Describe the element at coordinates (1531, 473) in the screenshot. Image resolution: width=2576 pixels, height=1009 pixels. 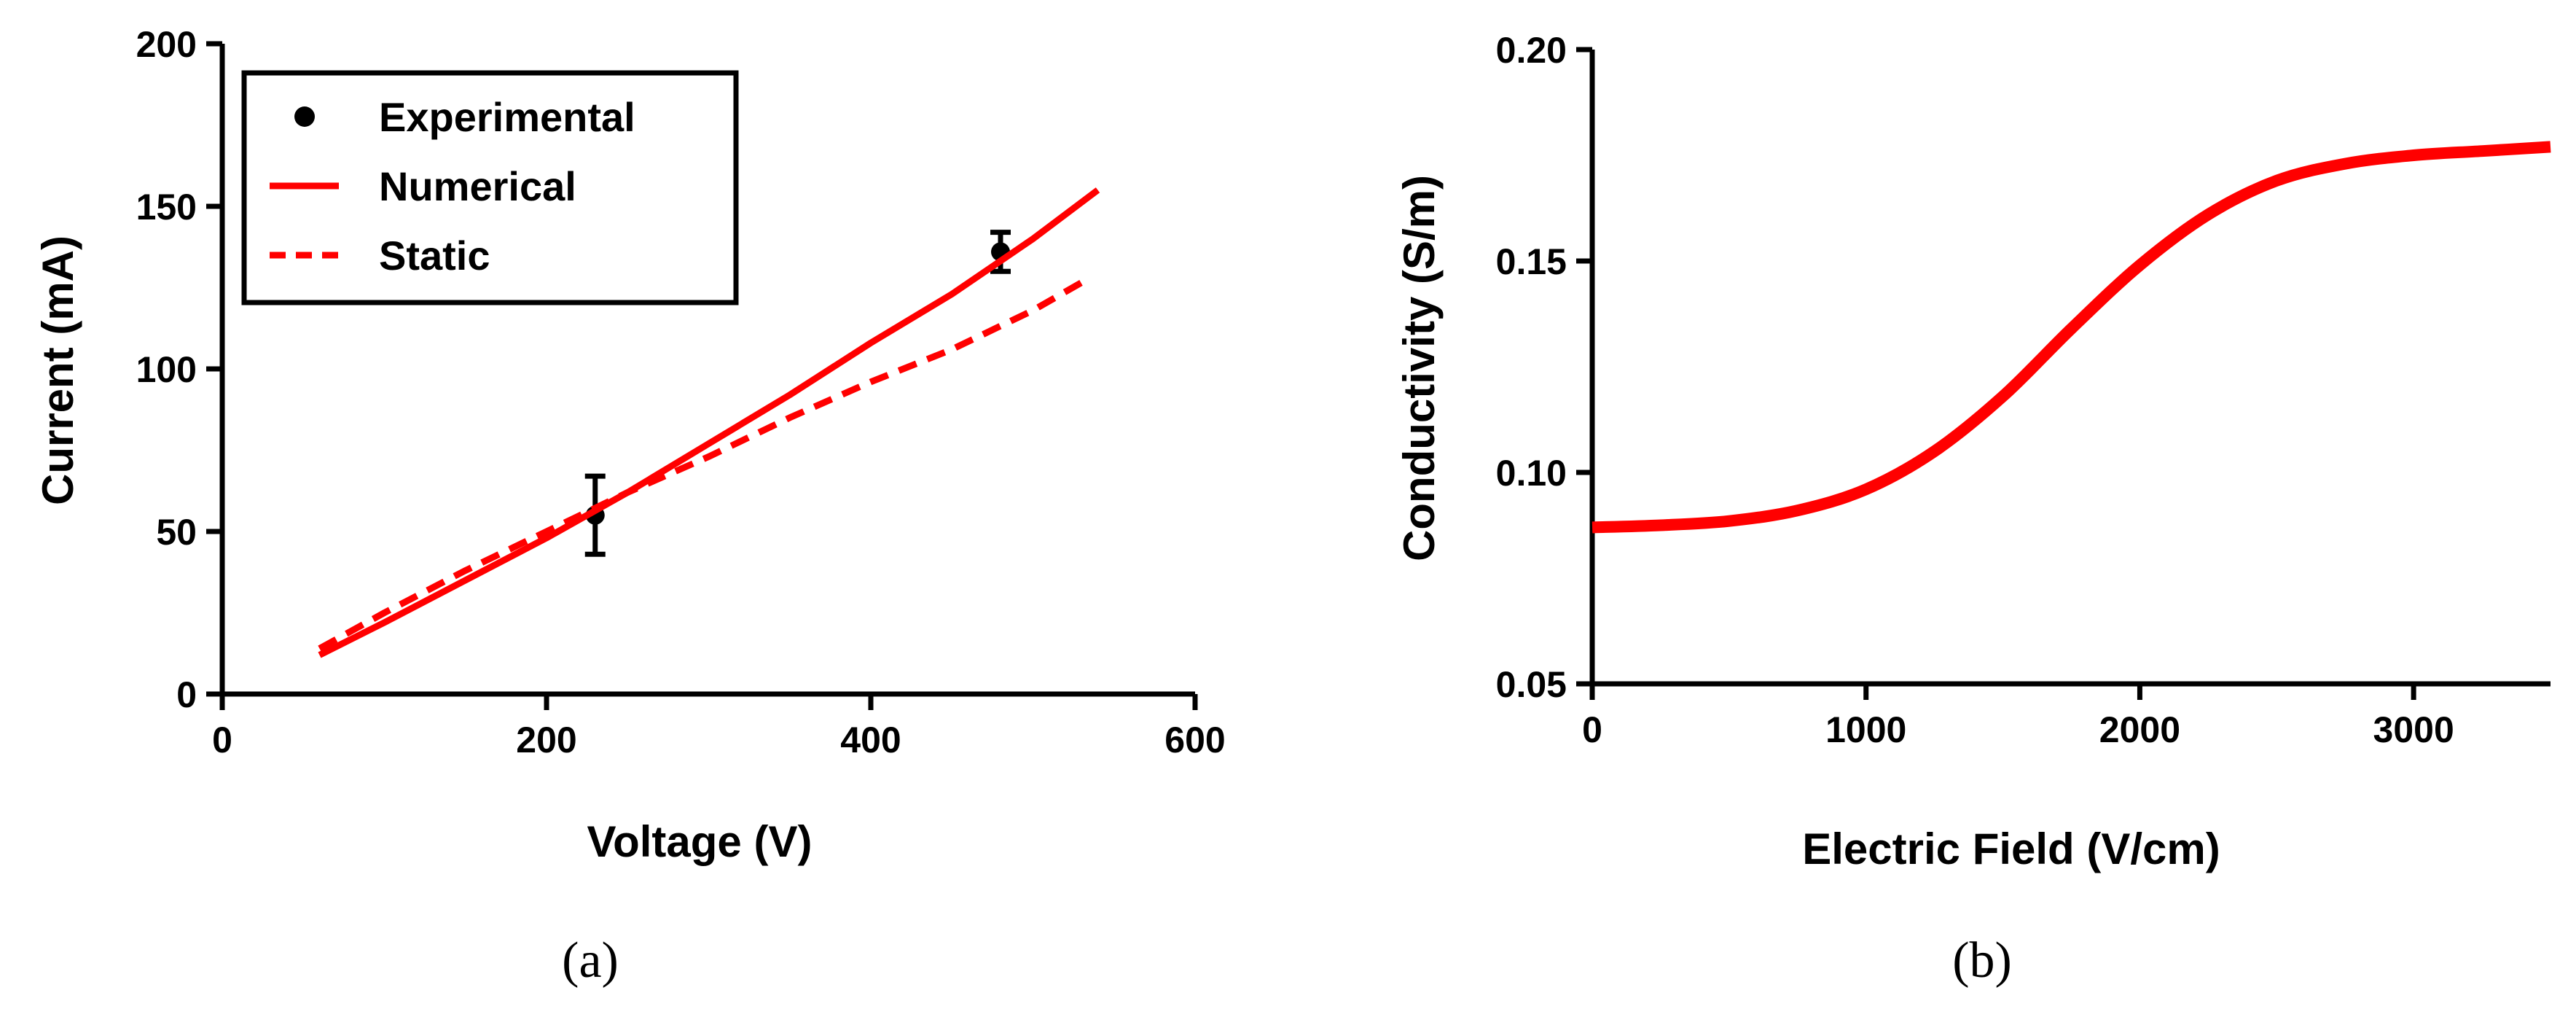
I see `y-tick-label: 0.10` at that location.